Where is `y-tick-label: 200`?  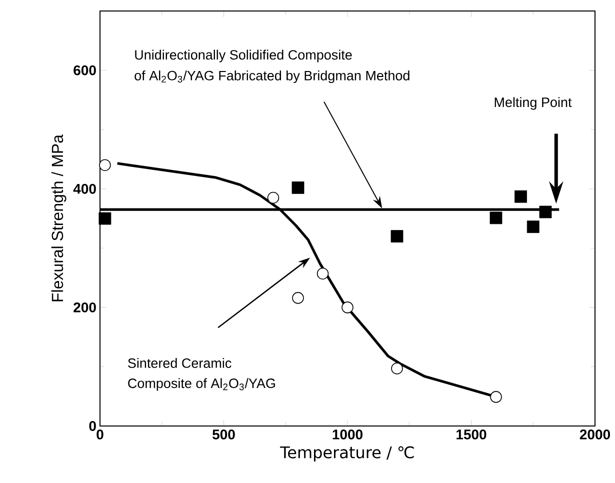
y-tick-label: 200 is located at coordinates (85, 307).